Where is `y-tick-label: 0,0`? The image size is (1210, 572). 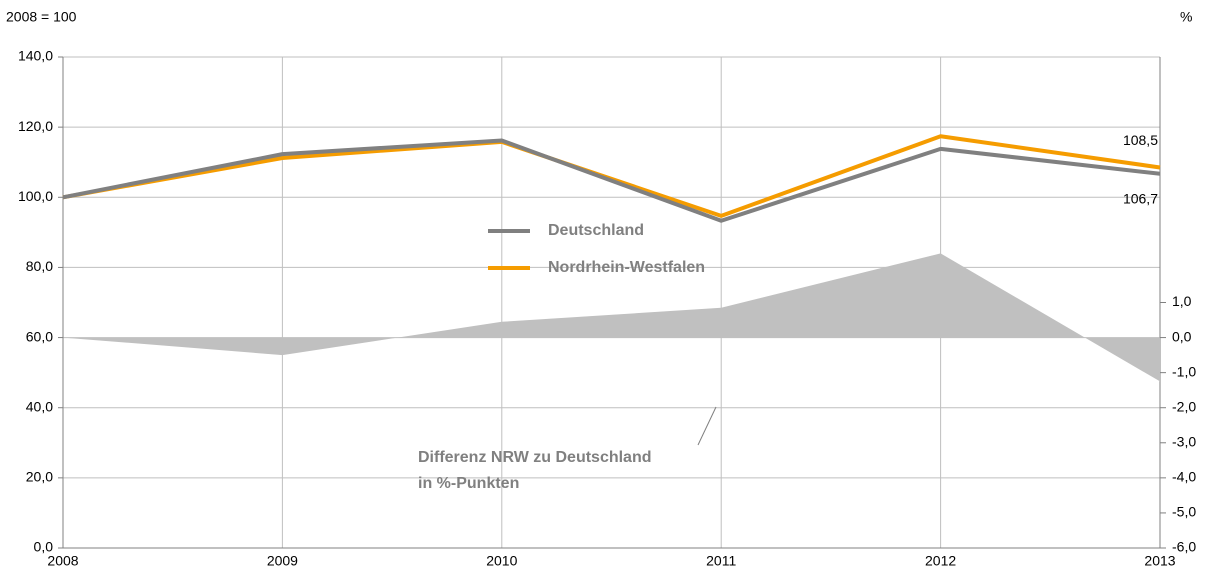
y-tick-label: 0,0 is located at coordinates (44, 547).